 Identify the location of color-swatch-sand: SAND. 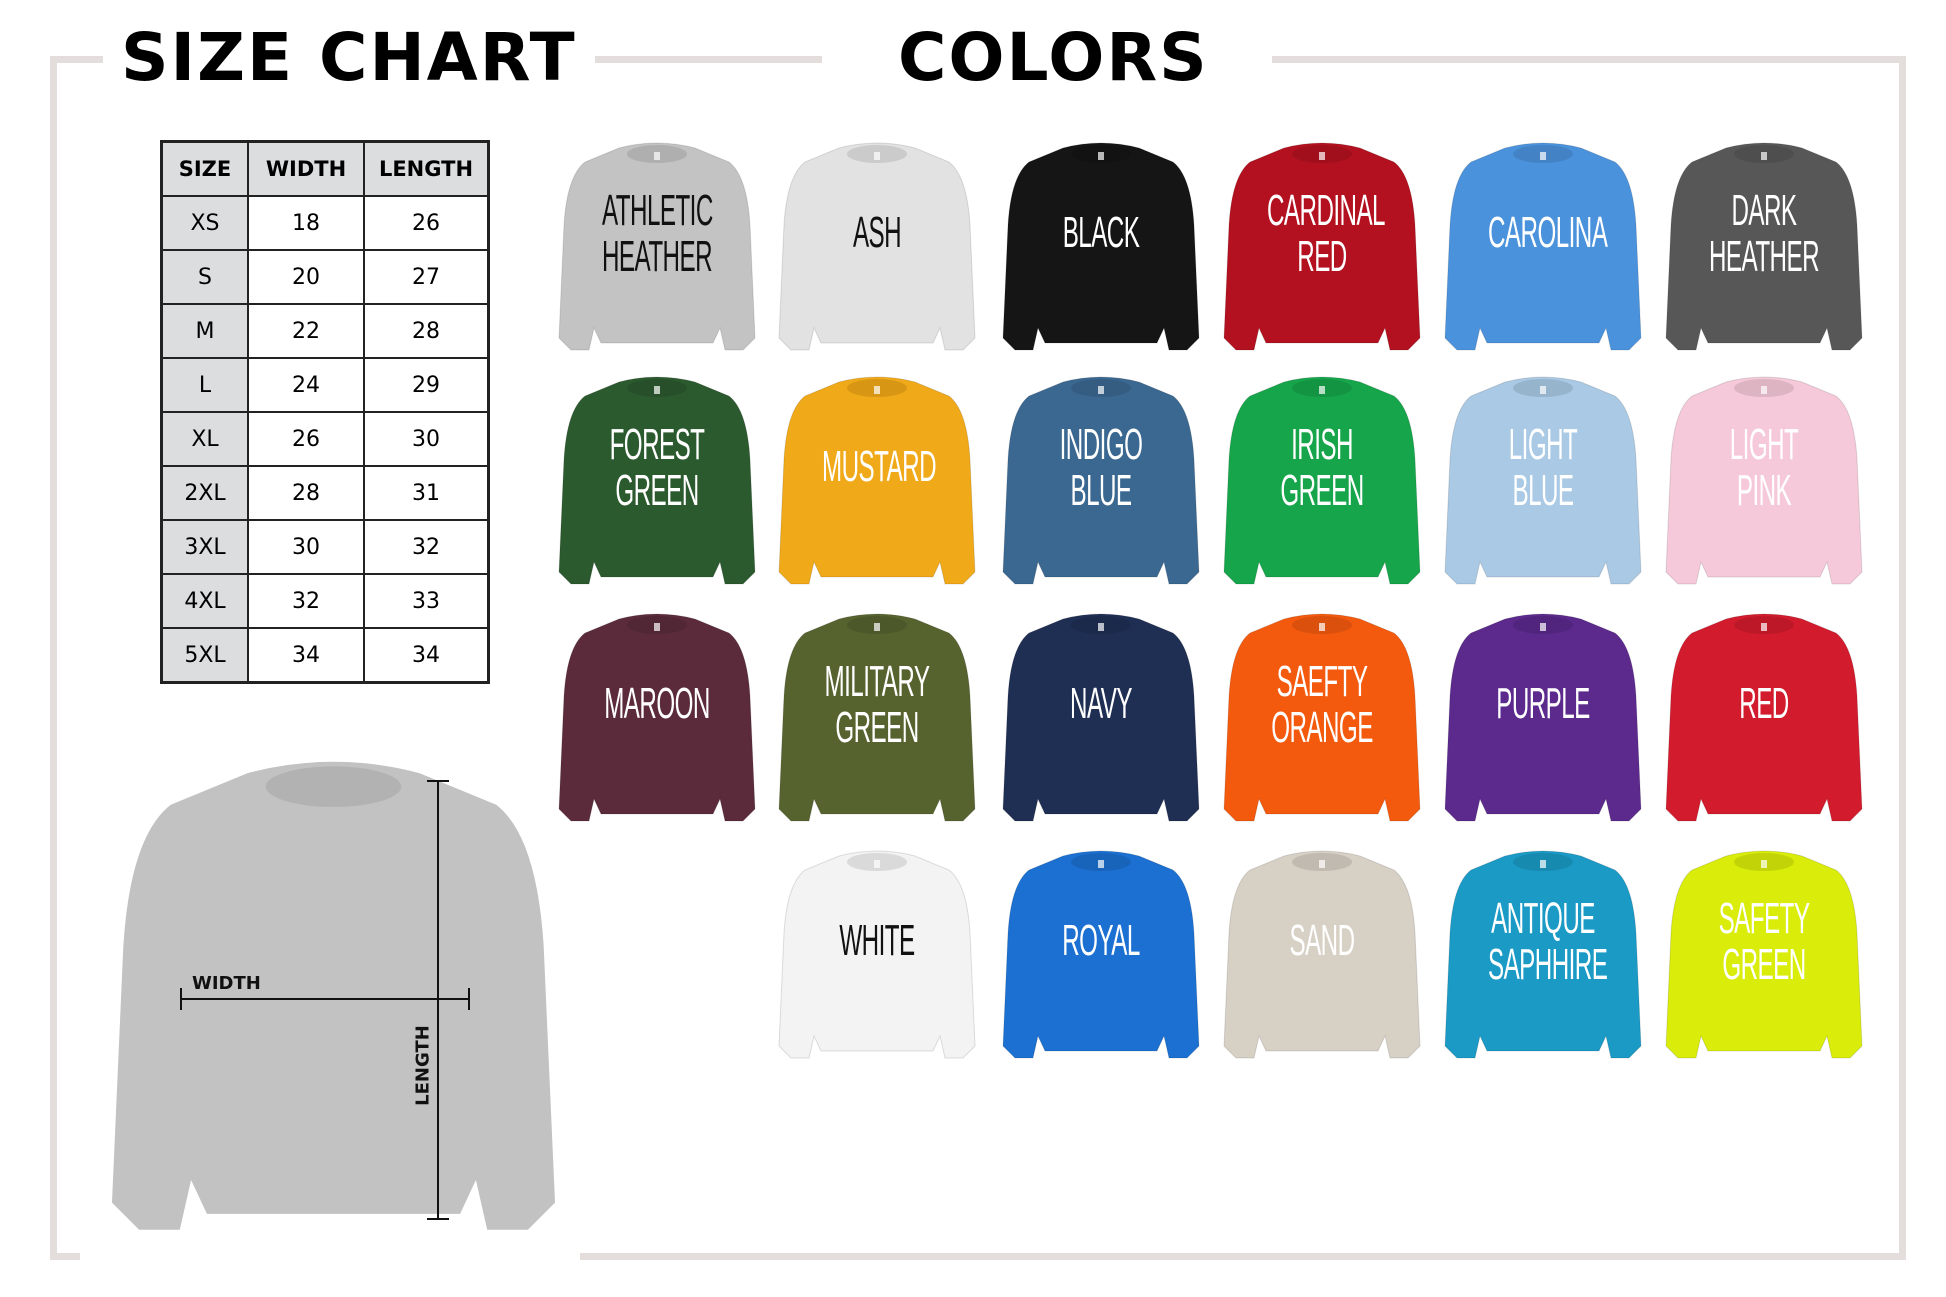
(1322, 955).